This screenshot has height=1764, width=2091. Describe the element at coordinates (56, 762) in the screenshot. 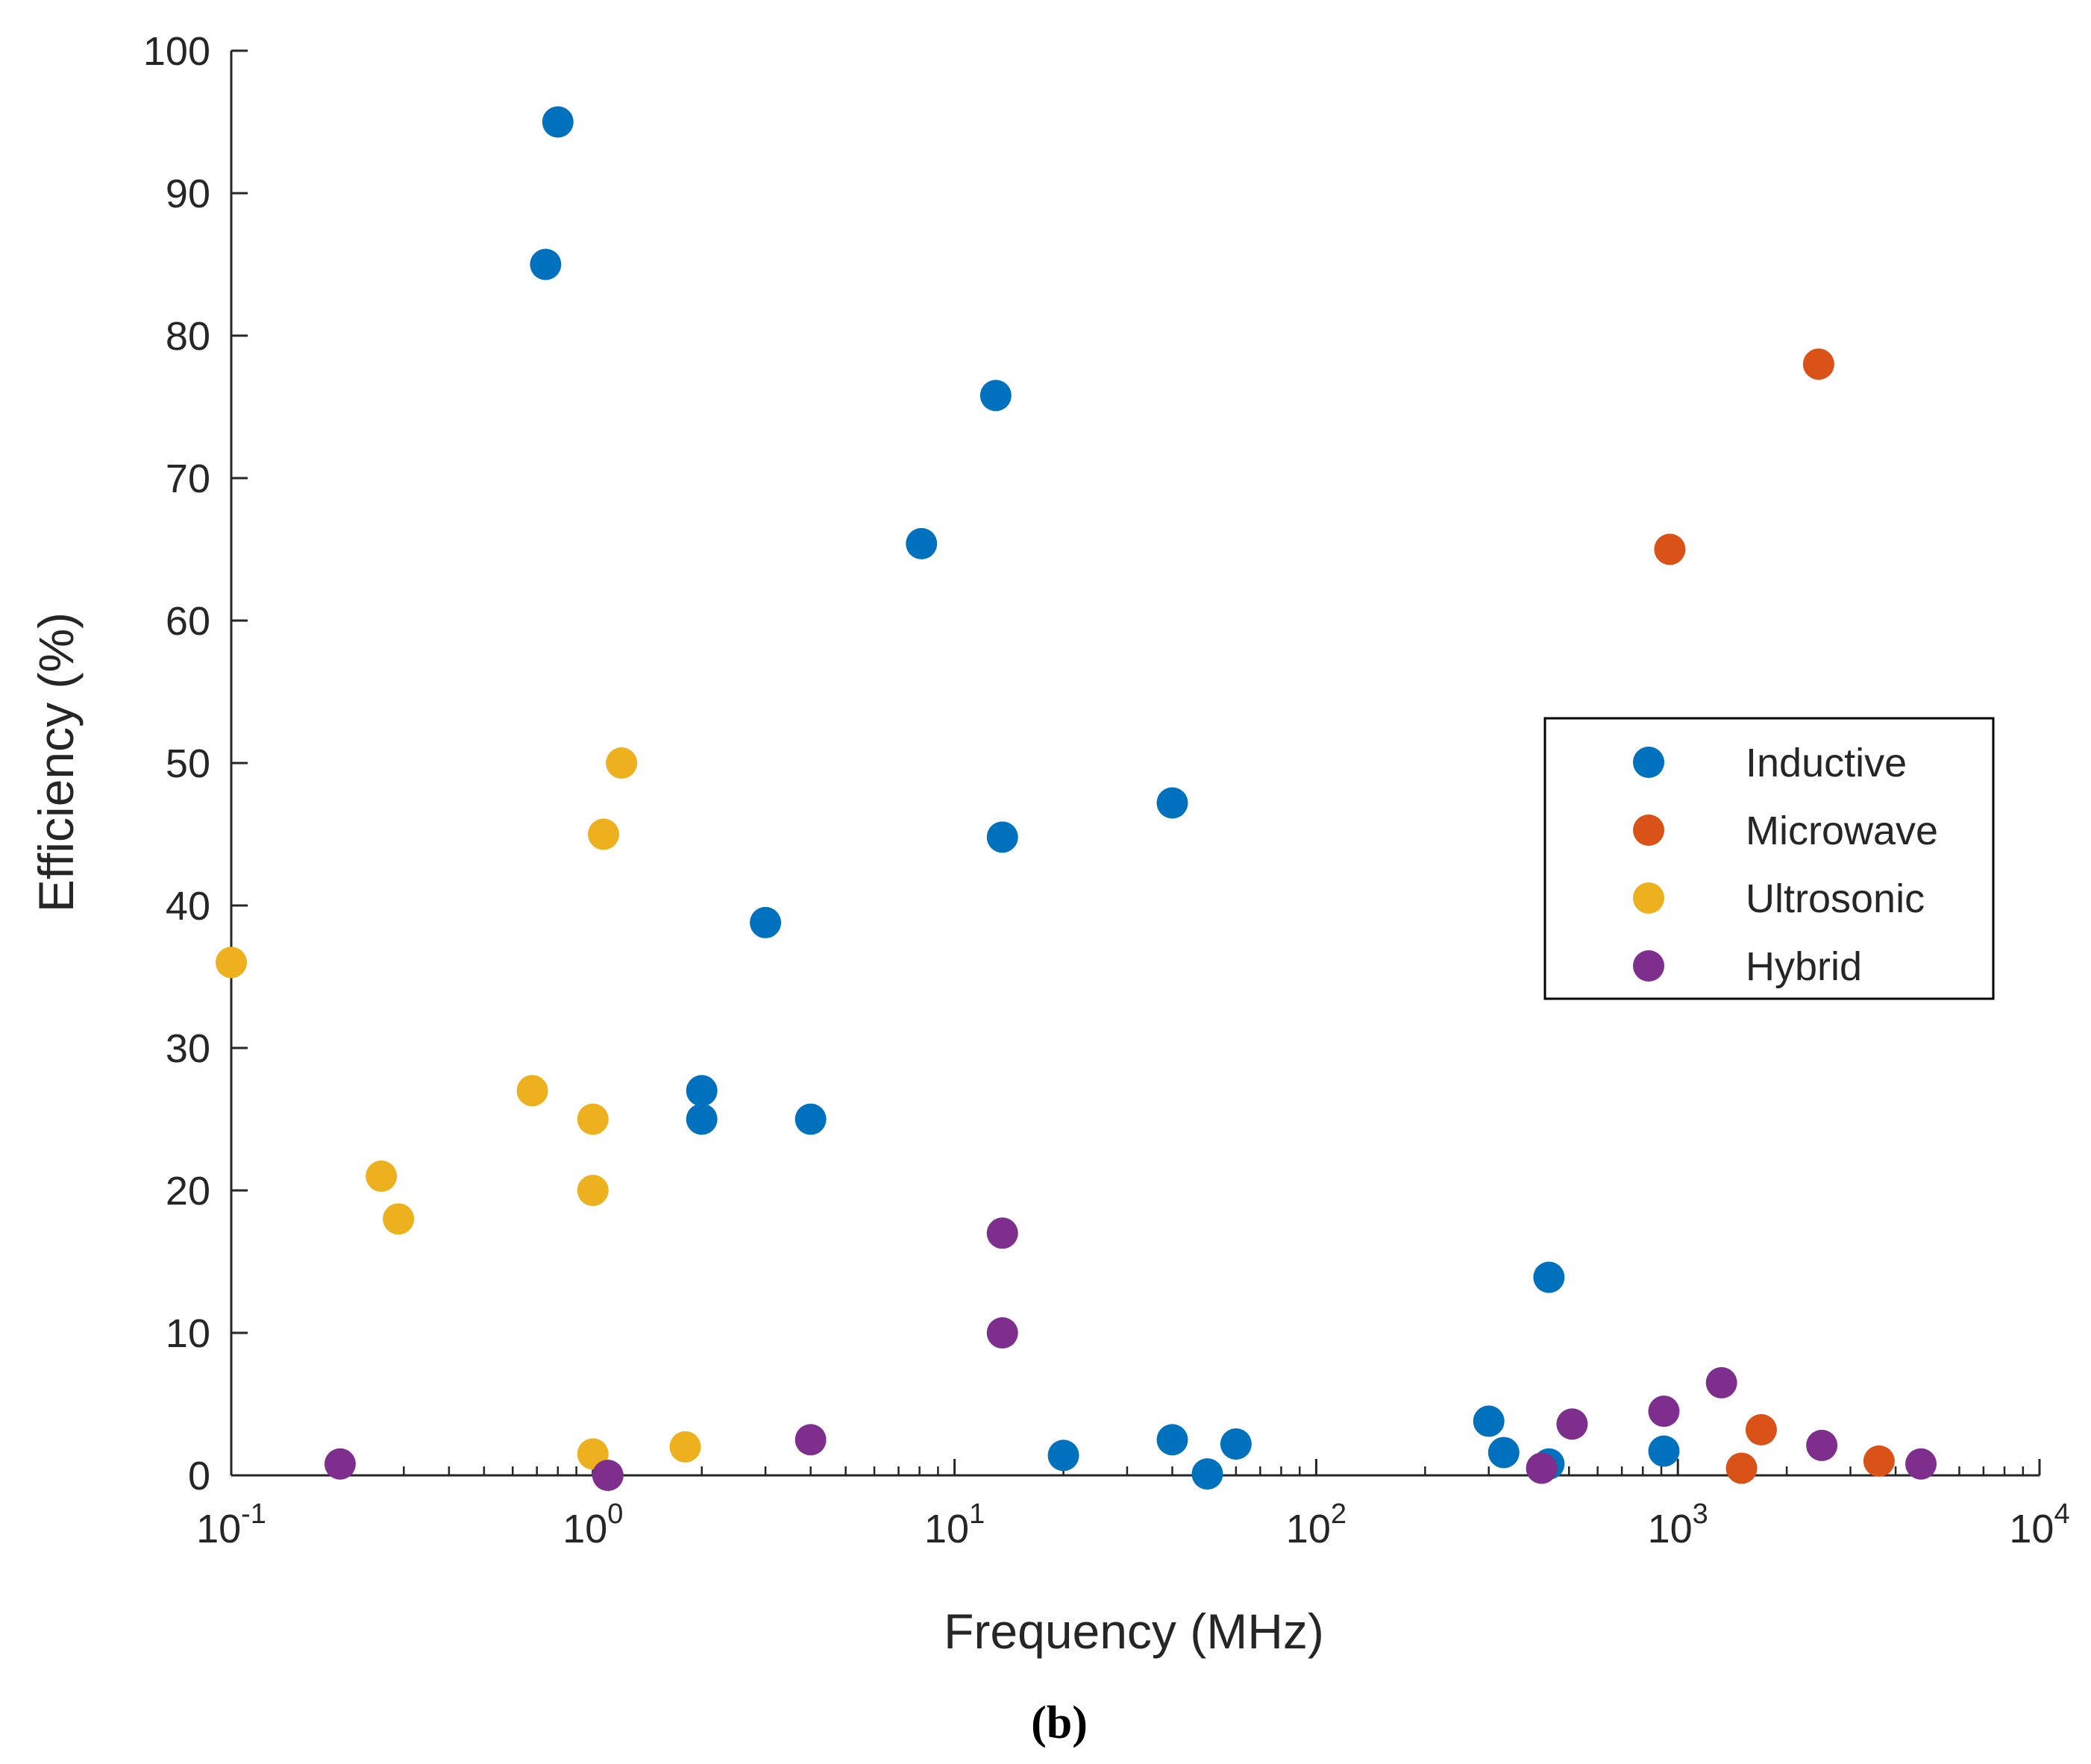

I see `y-axis-title: Efficiency (%)` at that location.